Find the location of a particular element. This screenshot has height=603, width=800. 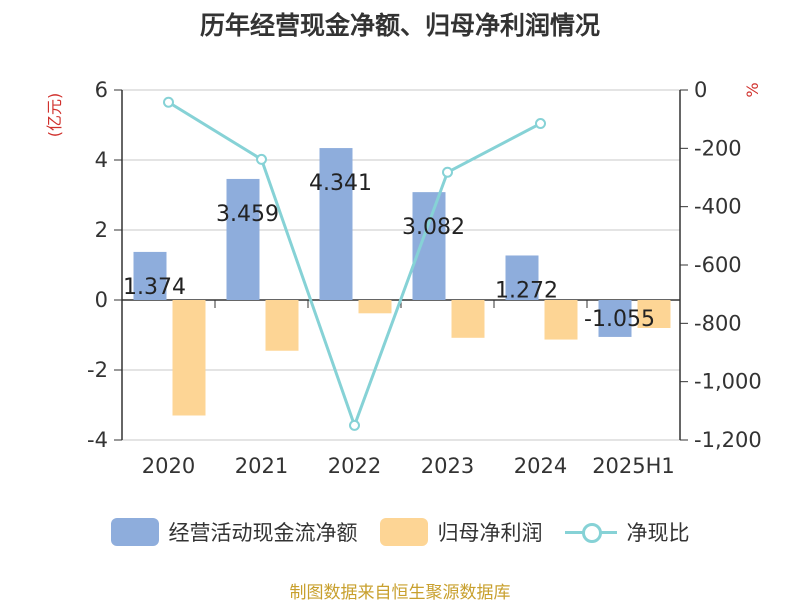

legend-line-marker-icon is located at coordinates (590, 532).